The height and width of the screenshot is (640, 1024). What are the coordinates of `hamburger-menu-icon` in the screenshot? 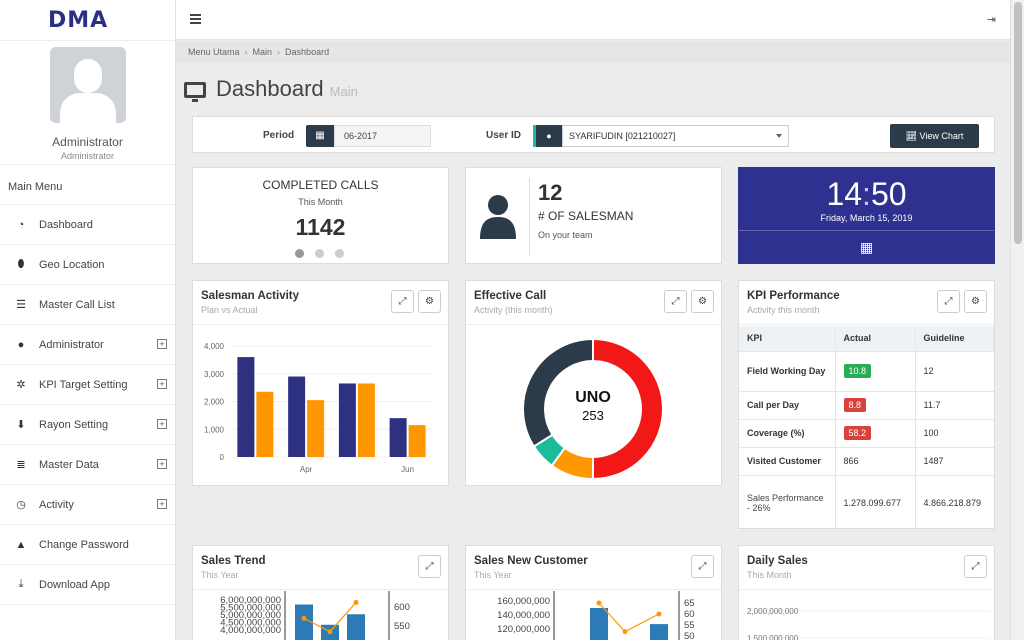 It's located at (195, 19).